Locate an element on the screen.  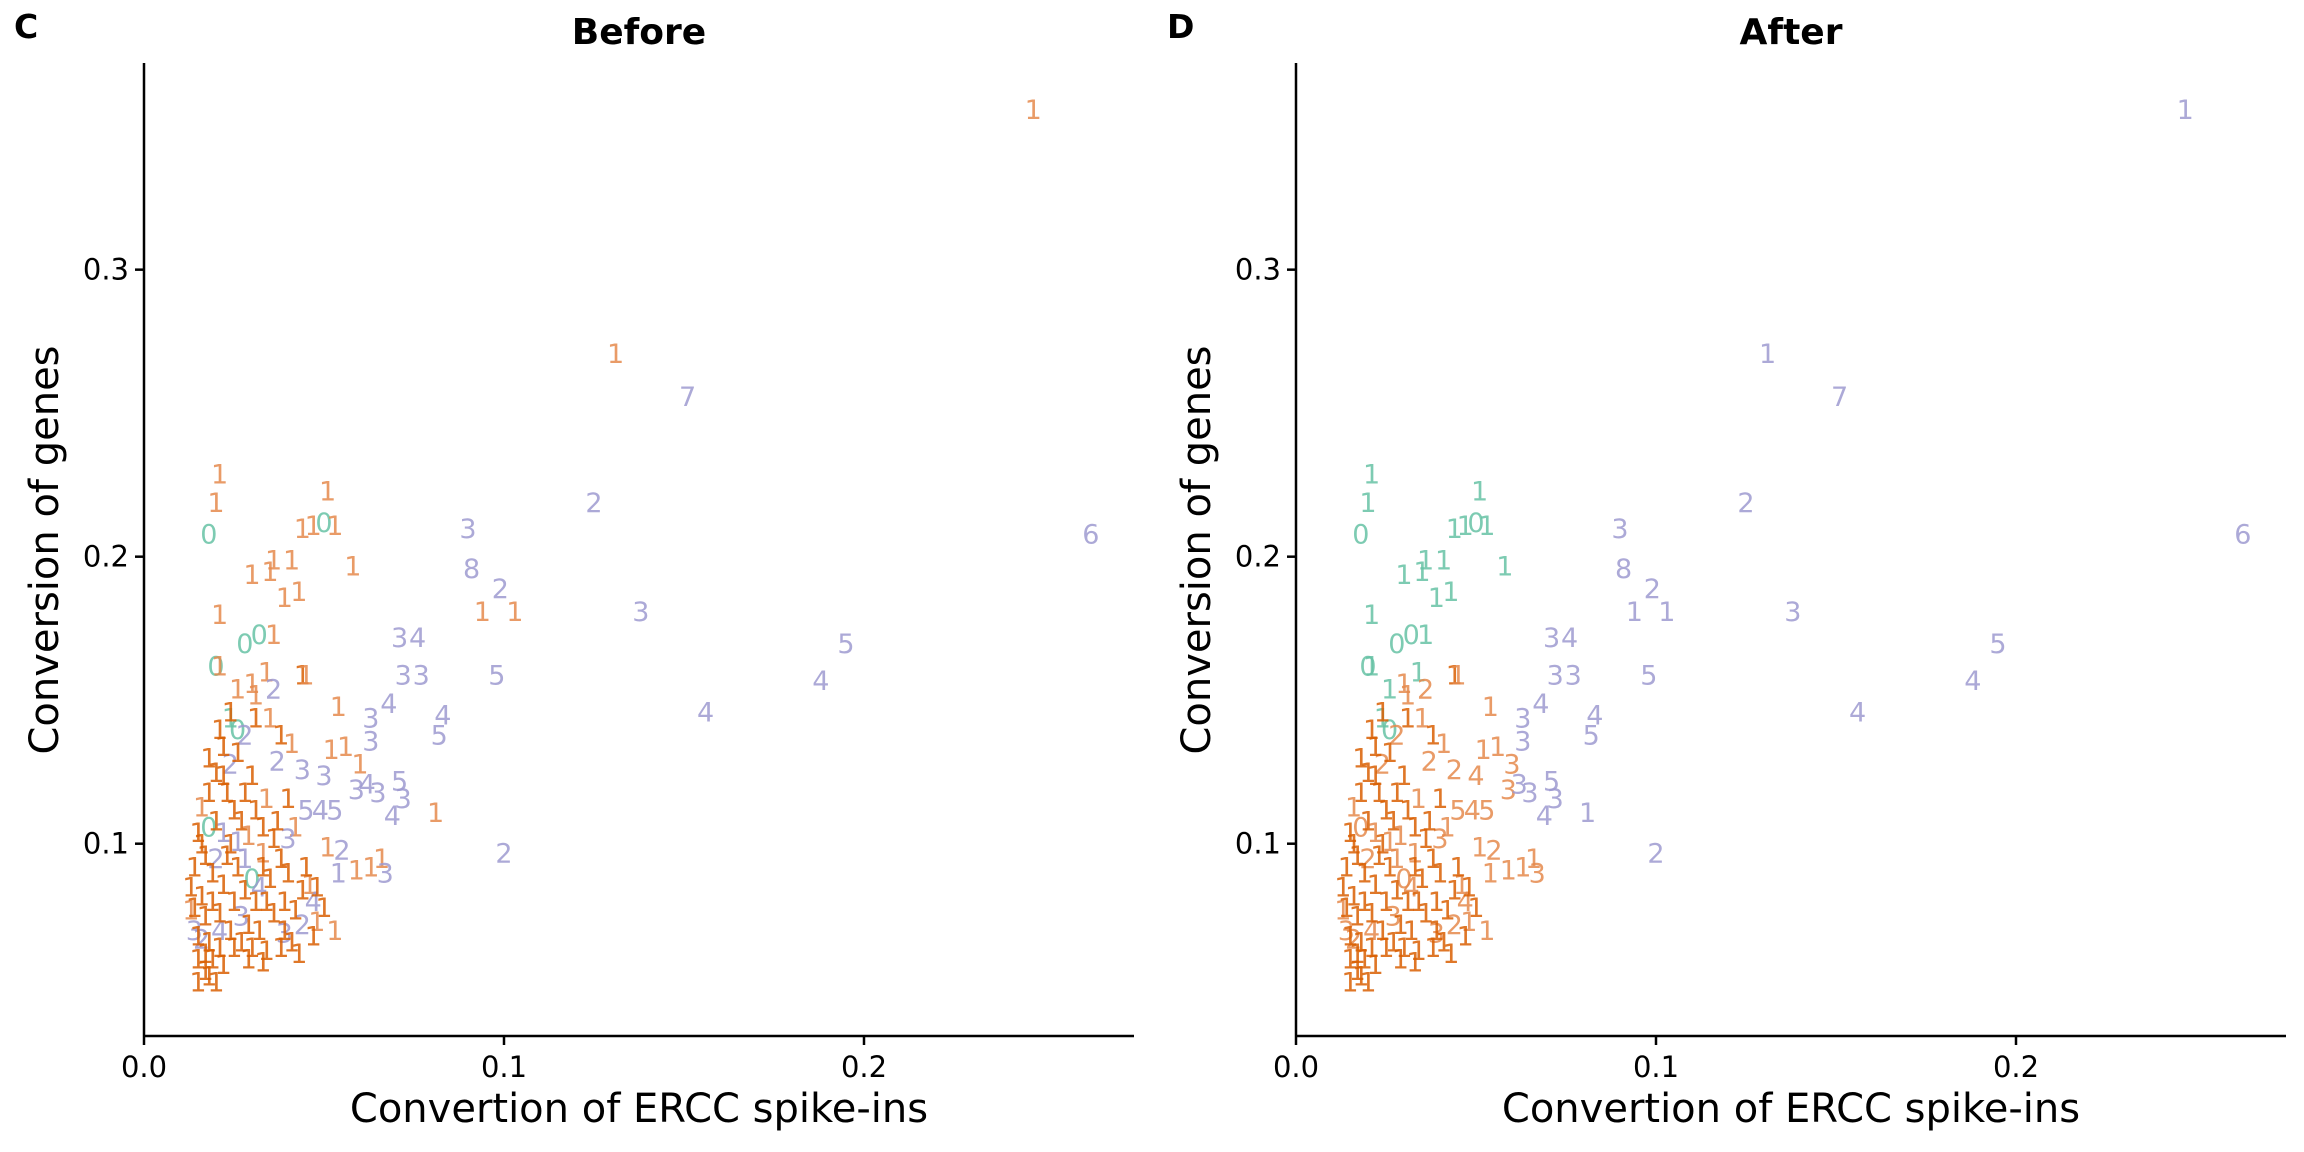
x-ticks: 0.0 0.1 0.2 is located at coordinates (504, 1060).